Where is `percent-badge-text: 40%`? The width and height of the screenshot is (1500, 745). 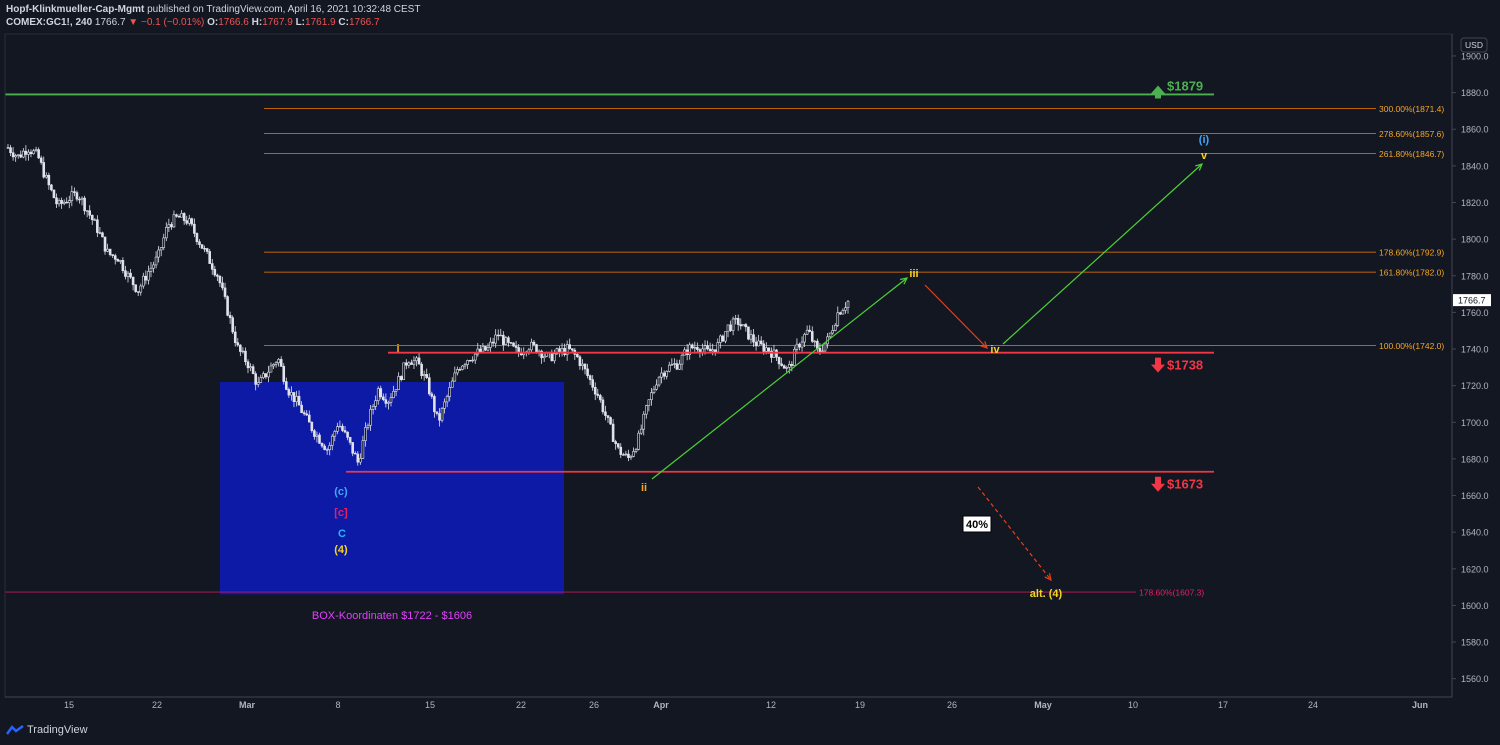 percent-badge-text: 40% is located at coordinates (977, 525).